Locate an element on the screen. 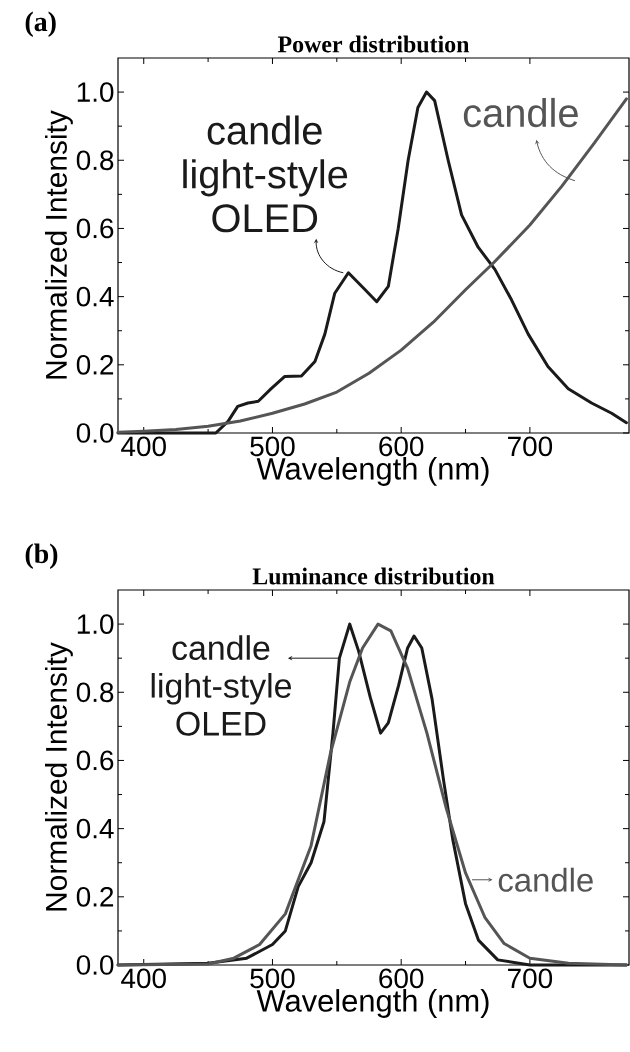 The image size is (630, 1052). chart-title: Luminance distribution is located at coordinates (373, 576).